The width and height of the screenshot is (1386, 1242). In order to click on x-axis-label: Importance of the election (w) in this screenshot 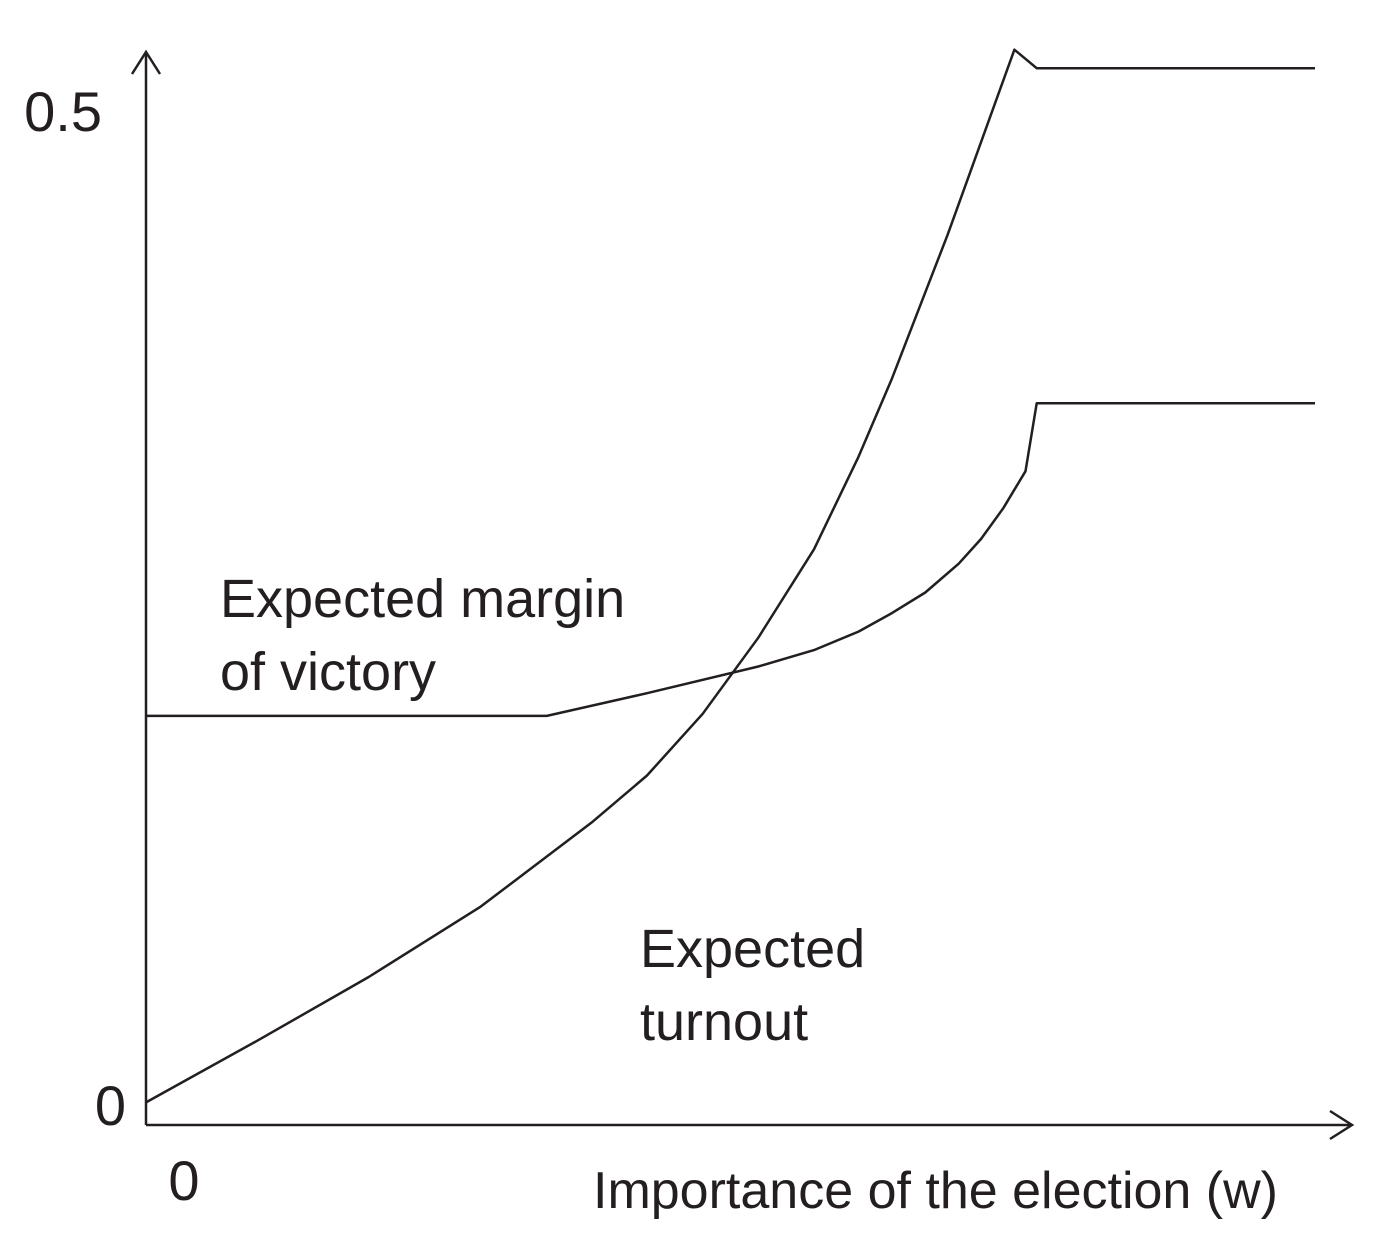, I will do `click(935, 1191)`.